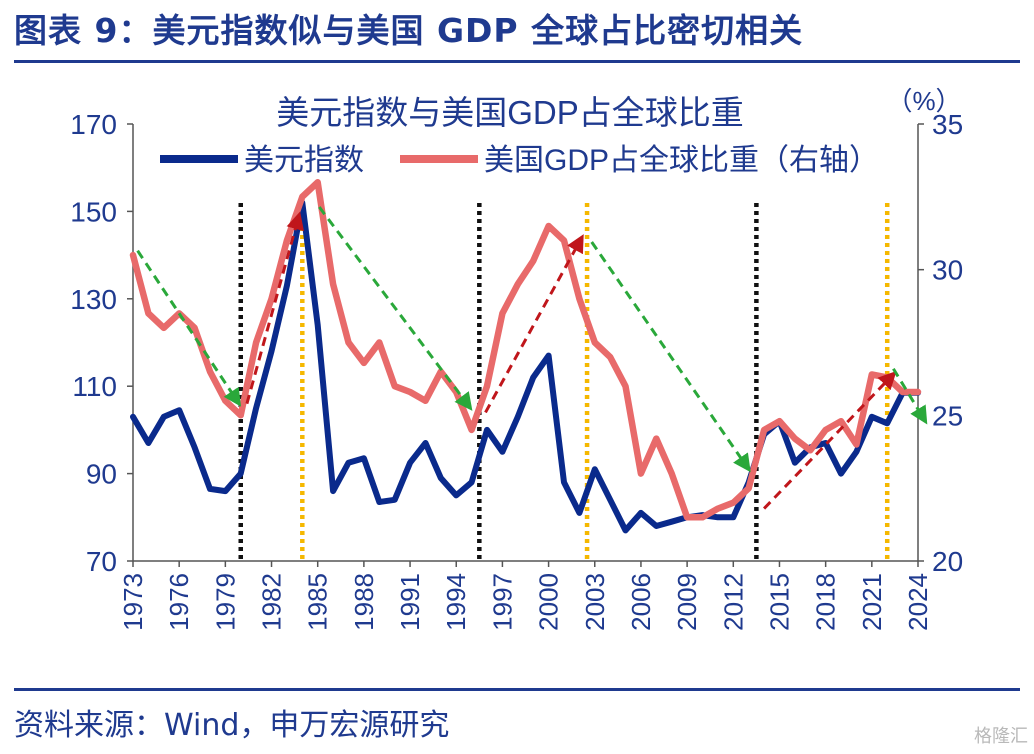  I want to click on legend-label-gdp: 美国GDP占全球比重（右轴）, so click(681, 160).